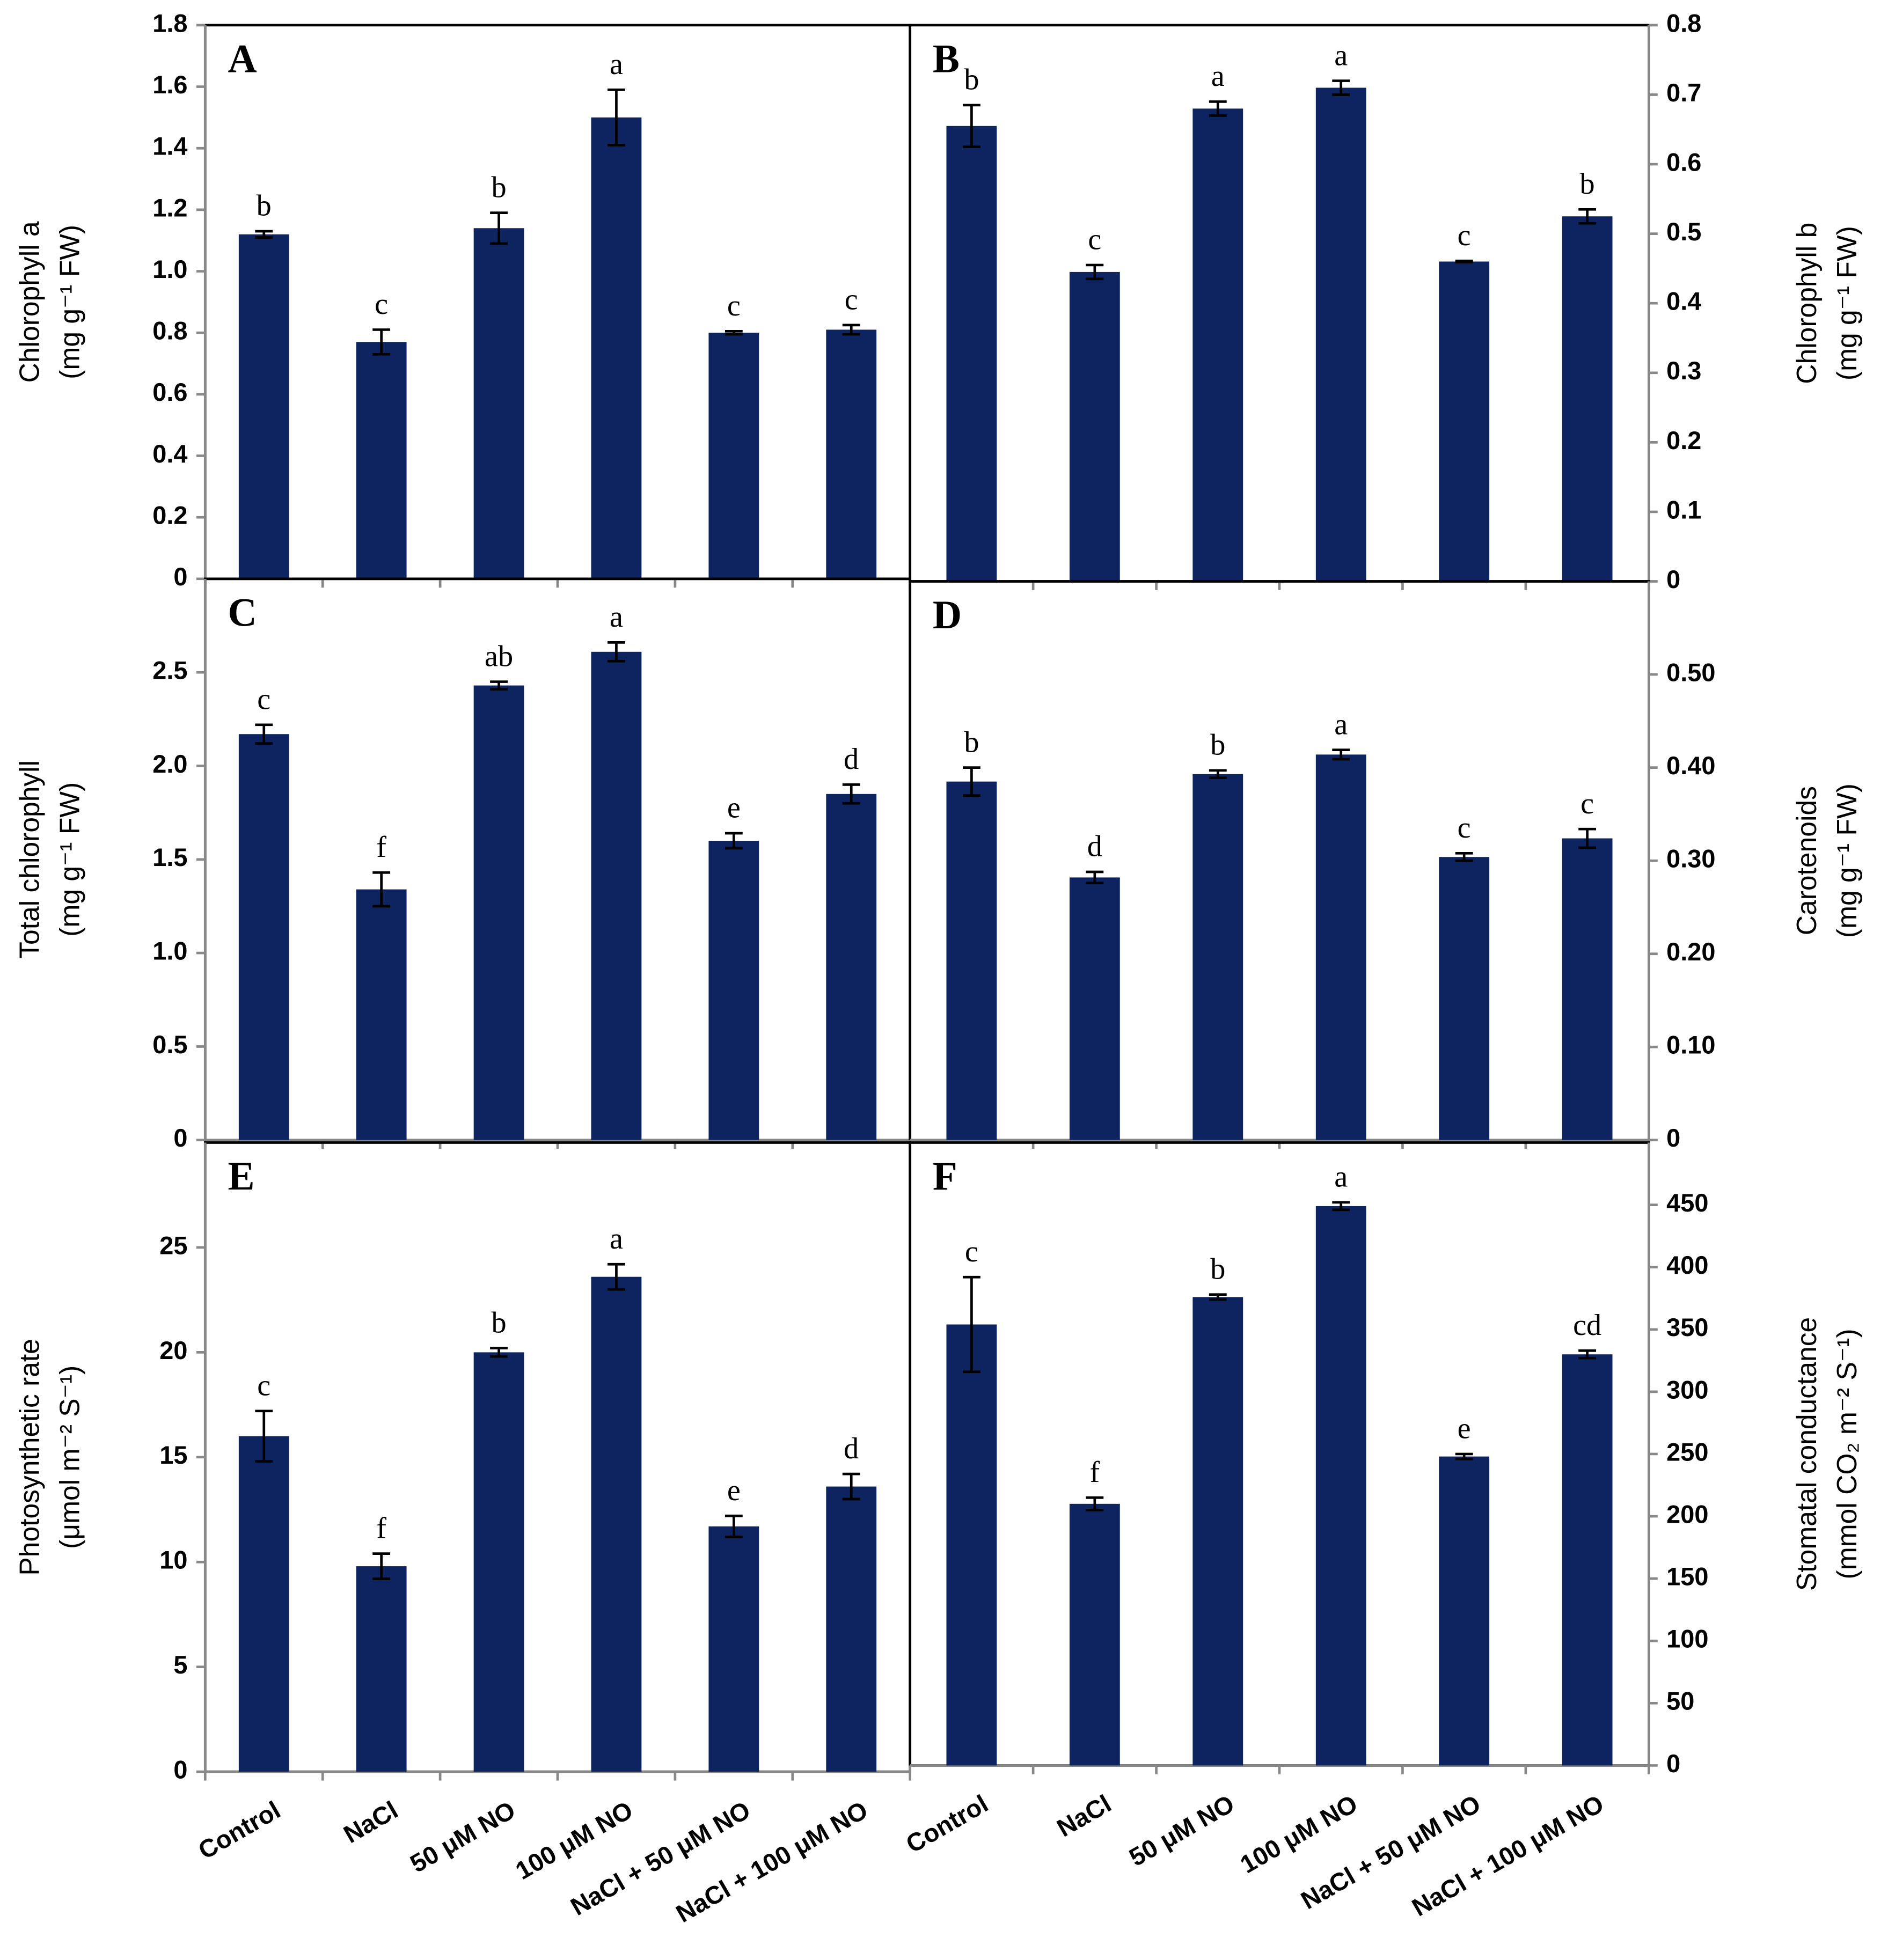 The image size is (1888, 1960). I want to click on y-tick-label: 300, so click(1687, 1390).